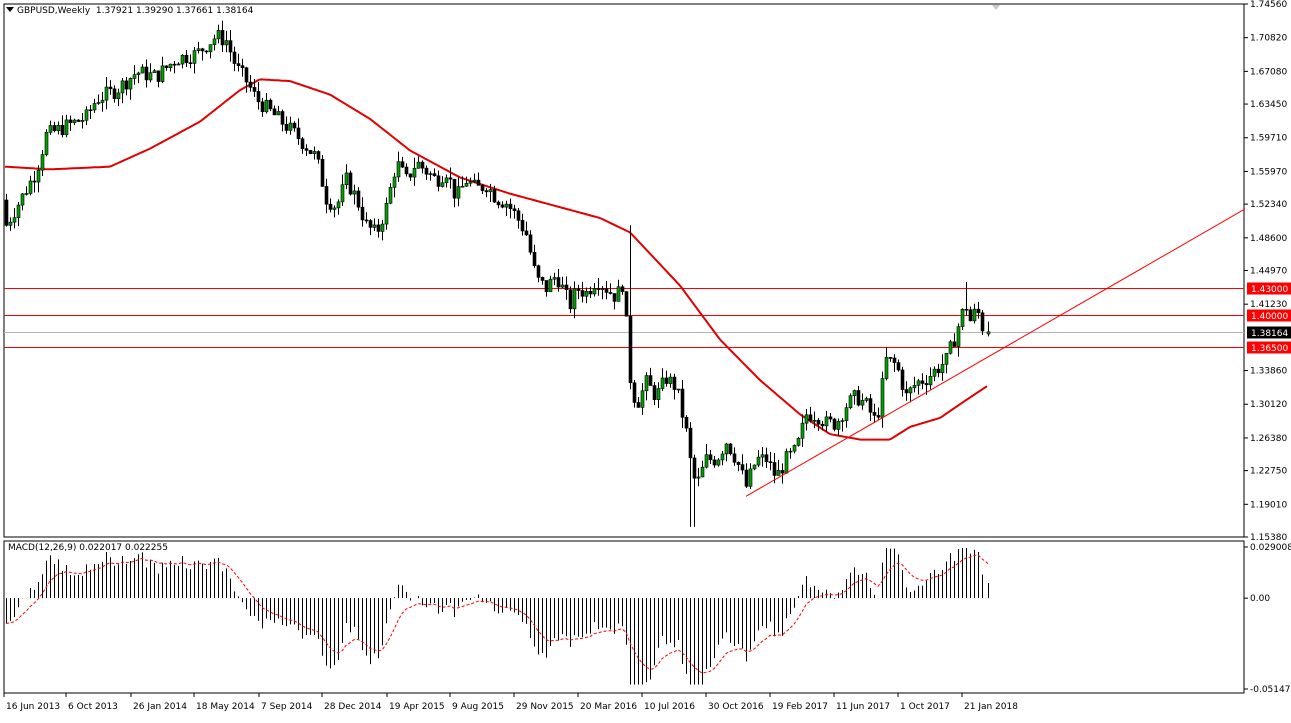 This screenshot has width=1291, height=723. What do you see at coordinates (996, 7) in the screenshot?
I see `scroll-marker-icon` at bounding box center [996, 7].